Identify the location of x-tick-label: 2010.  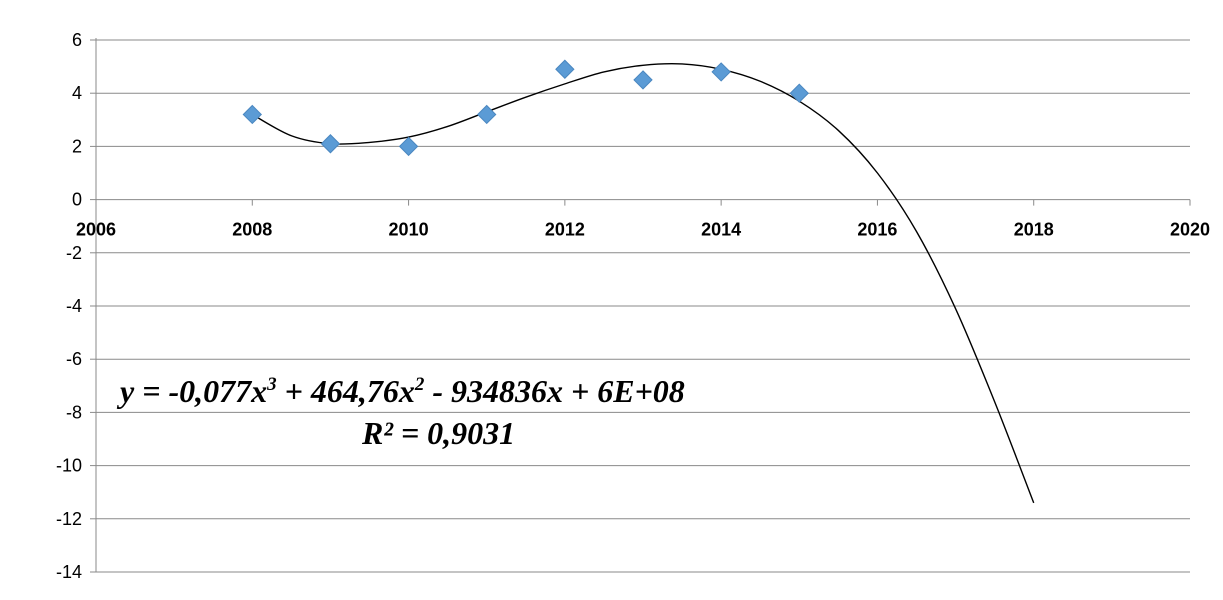
(409, 230).